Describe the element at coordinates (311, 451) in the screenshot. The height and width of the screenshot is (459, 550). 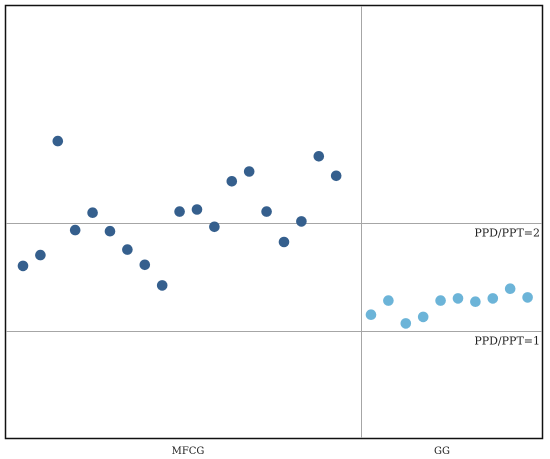
I see `group-labels: MFCG GG` at that location.